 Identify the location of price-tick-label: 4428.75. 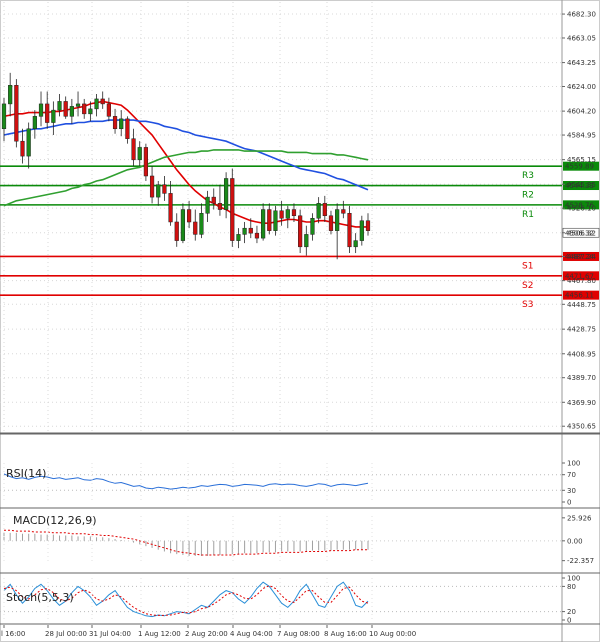
(581, 330).